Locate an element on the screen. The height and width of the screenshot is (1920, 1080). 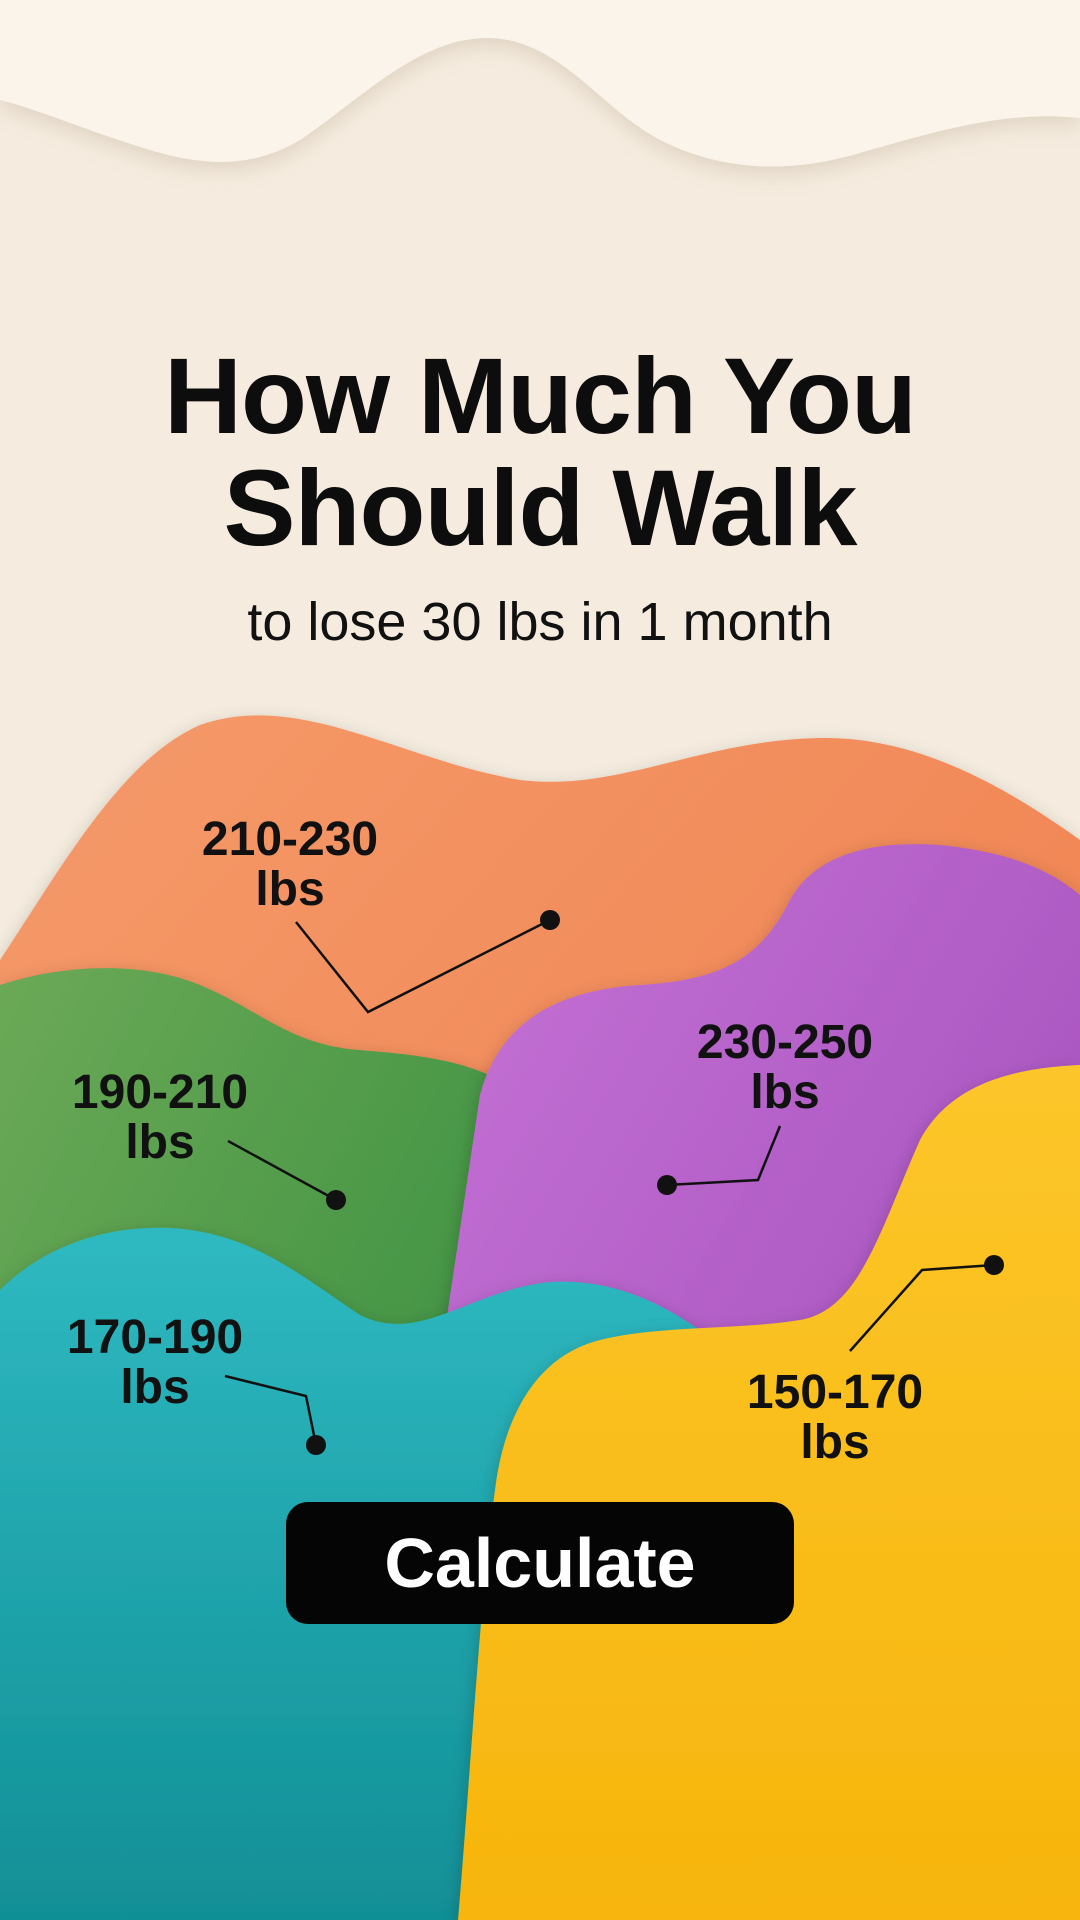
page-title: How Much You Should Walk is located at coordinates (540, 452).